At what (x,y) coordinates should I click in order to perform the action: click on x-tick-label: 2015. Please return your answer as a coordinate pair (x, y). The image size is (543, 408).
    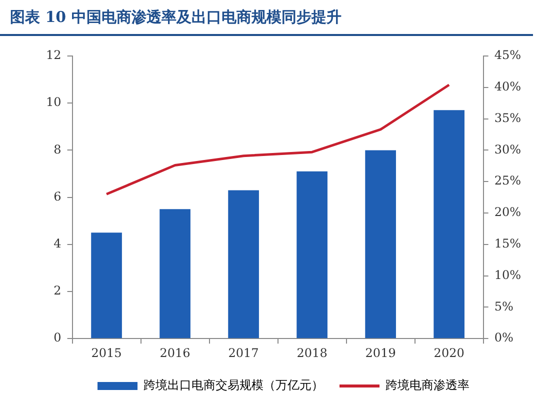
    Looking at the image, I should click on (106, 353).